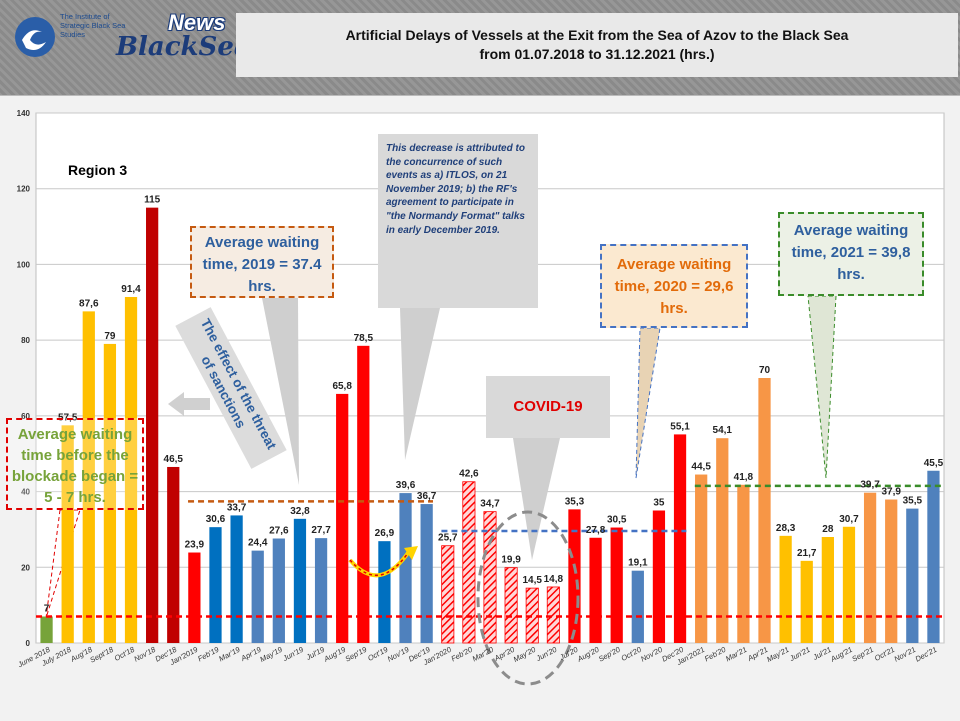 This screenshot has width=960, height=721. Describe the element at coordinates (841, 654) in the screenshot. I see `x-tick-label: Aug'21` at that location.